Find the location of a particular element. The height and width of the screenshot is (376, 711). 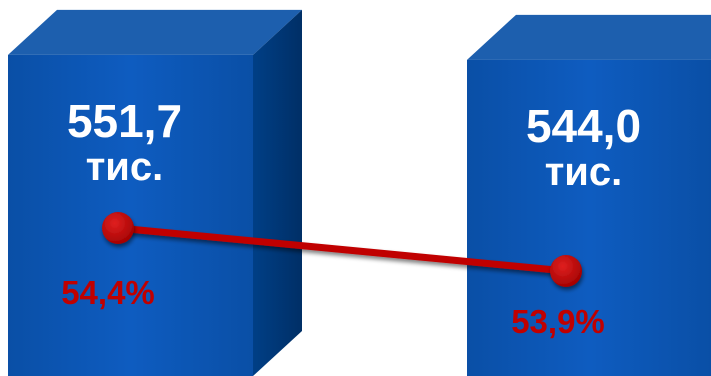

series-line is located at coordinates (342, 249).